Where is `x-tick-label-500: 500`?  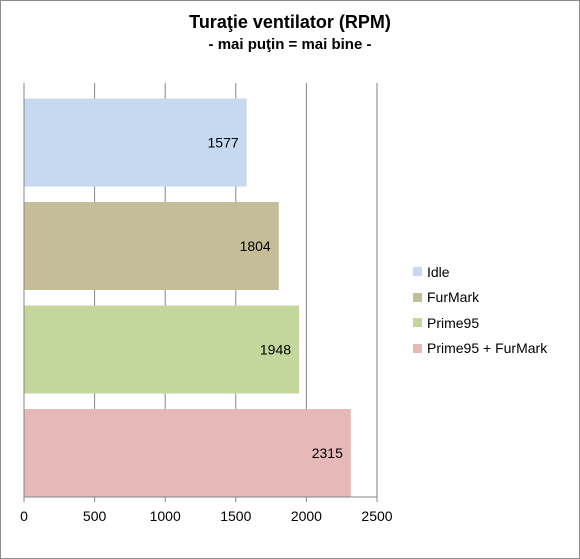
x-tick-label-500: 500 is located at coordinates (95, 516).